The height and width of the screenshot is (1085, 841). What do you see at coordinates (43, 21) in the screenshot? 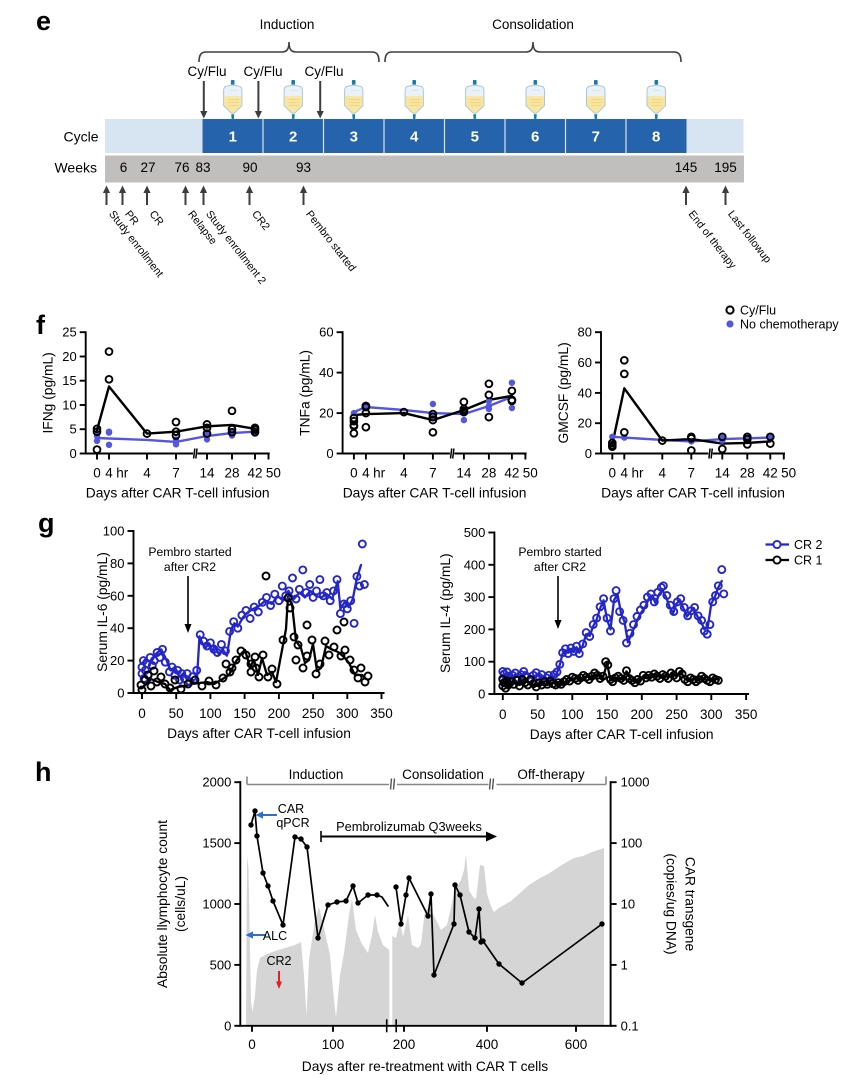
I see `svg-text: e` at bounding box center [43, 21].